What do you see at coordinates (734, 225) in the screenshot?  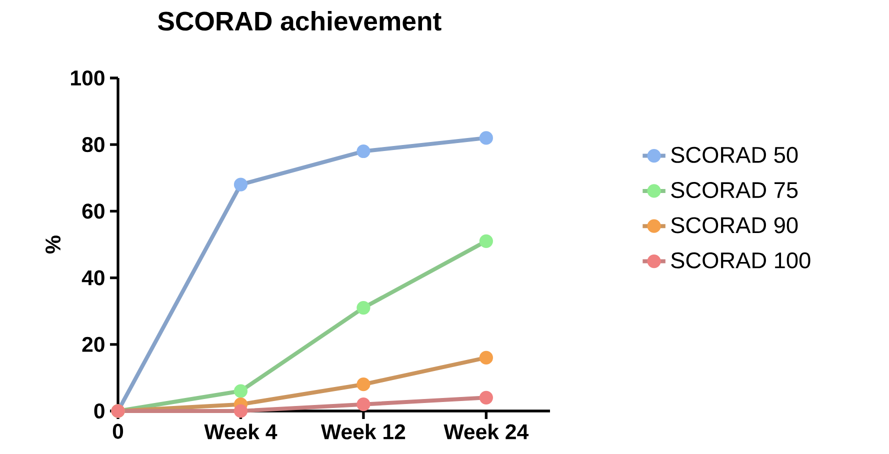 I see `legend-label: SCORAD 90` at bounding box center [734, 225].